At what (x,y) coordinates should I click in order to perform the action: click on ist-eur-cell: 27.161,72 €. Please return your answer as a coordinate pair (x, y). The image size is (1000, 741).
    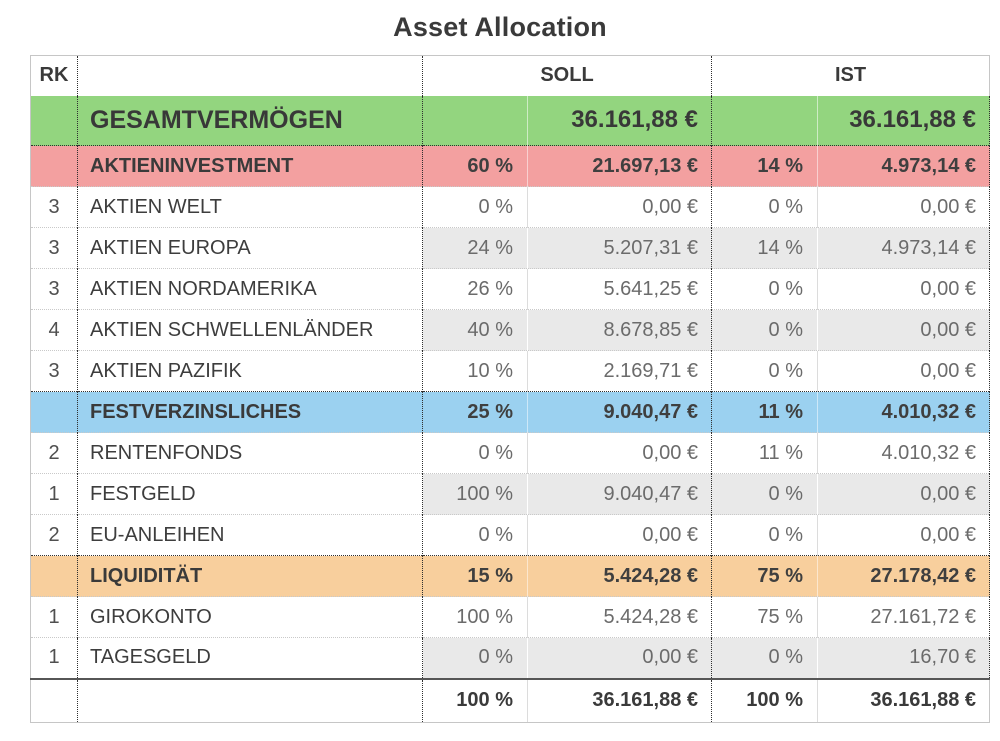
    Looking at the image, I should click on (903, 617).